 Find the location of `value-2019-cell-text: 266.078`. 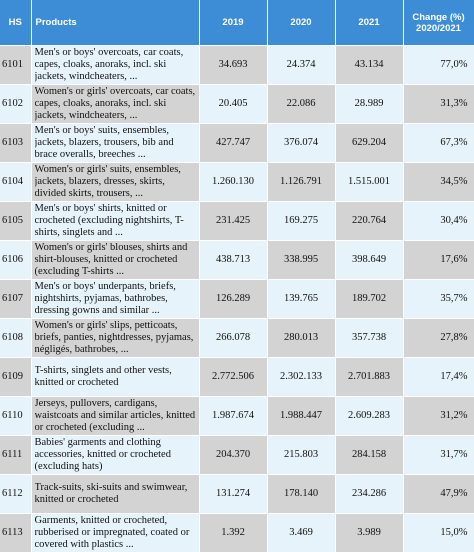

value-2019-cell-text: 266.078 is located at coordinates (233, 338).